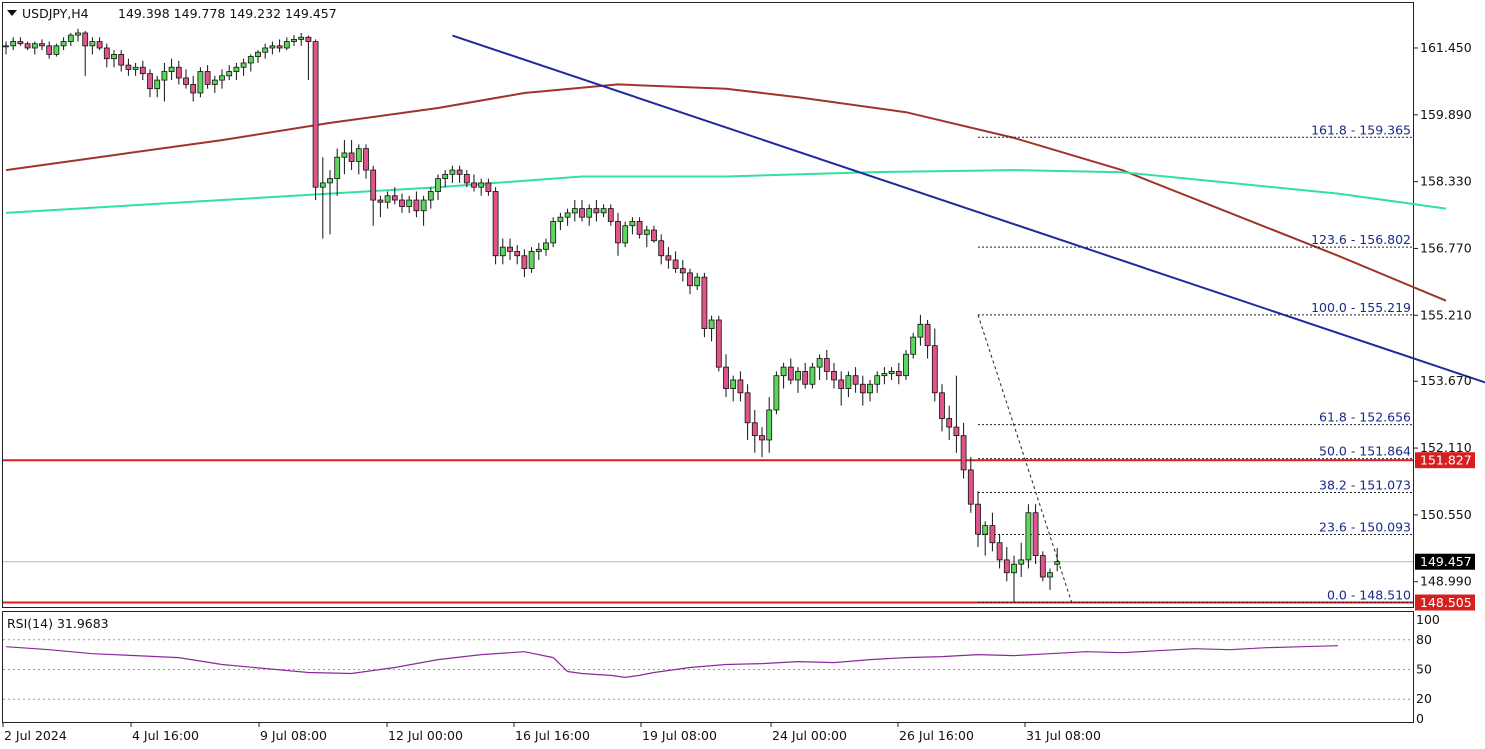 The height and width of the screenshot is (749, 1485). What do you see at coordinates (1446, 181) in the screenshot?
I see `price-tick-label: 158.330` at bounding box center [1446, 181].